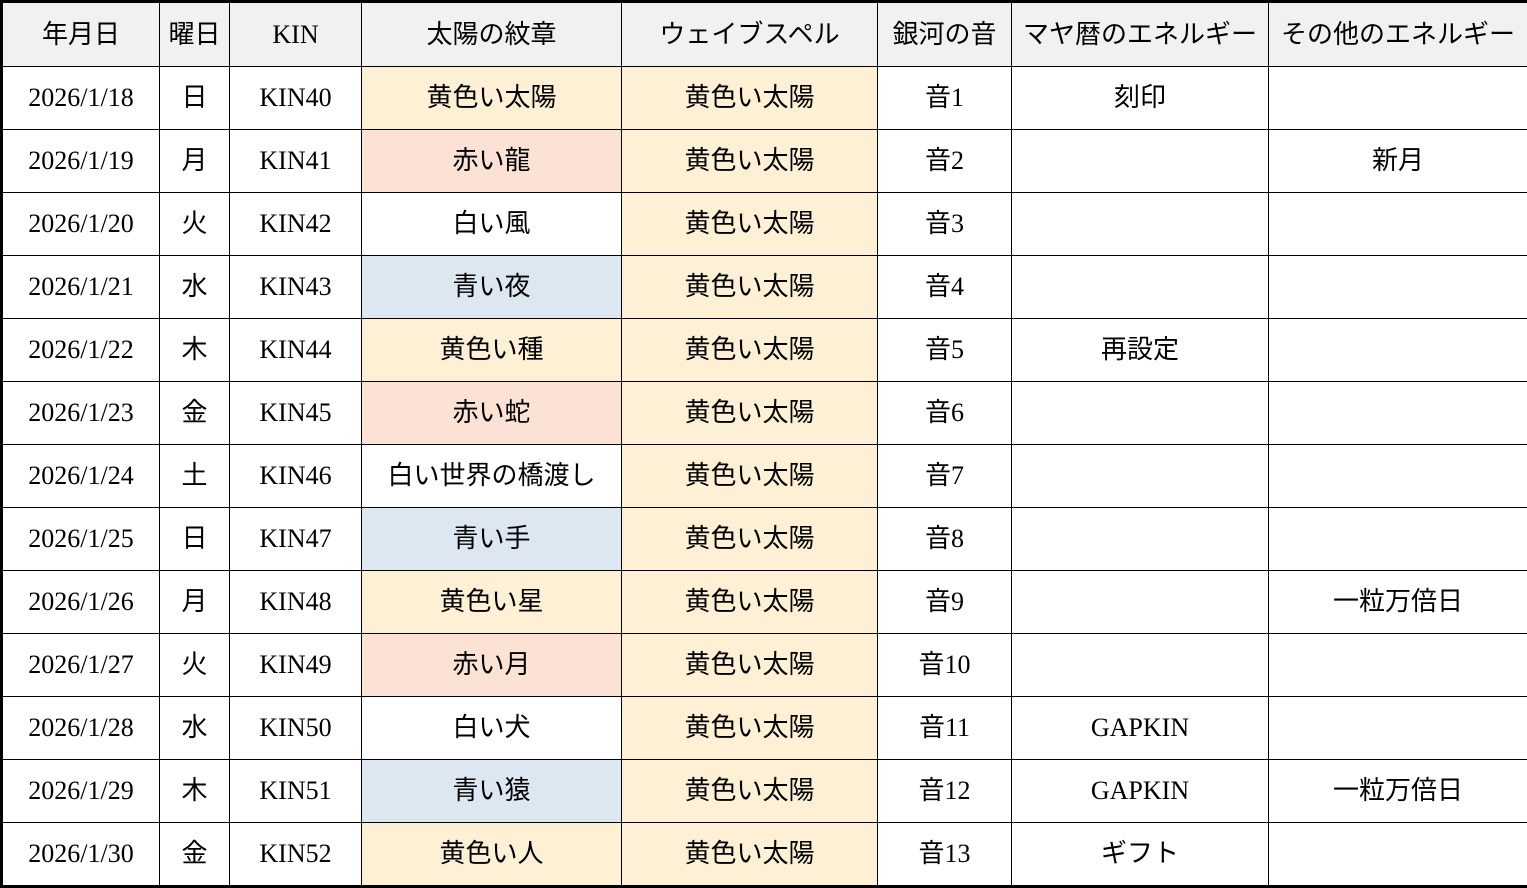  What do you see at coordinates (492, 476) in the screenshot?
I see `cell-sun-seal: 白い世界の橋渡し` at bounding box center [492, 476].